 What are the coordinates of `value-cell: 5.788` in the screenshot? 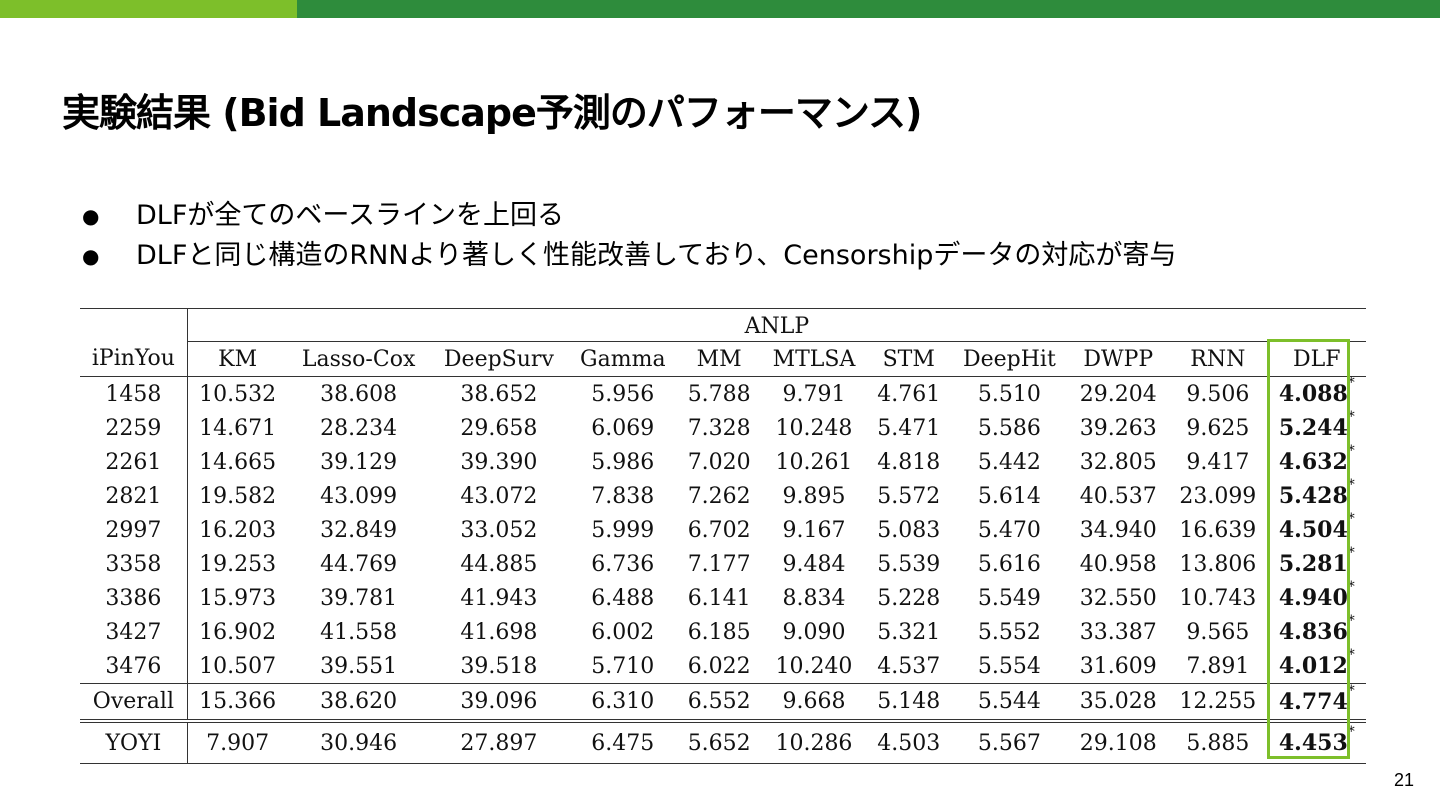 It's located at (719, 394).